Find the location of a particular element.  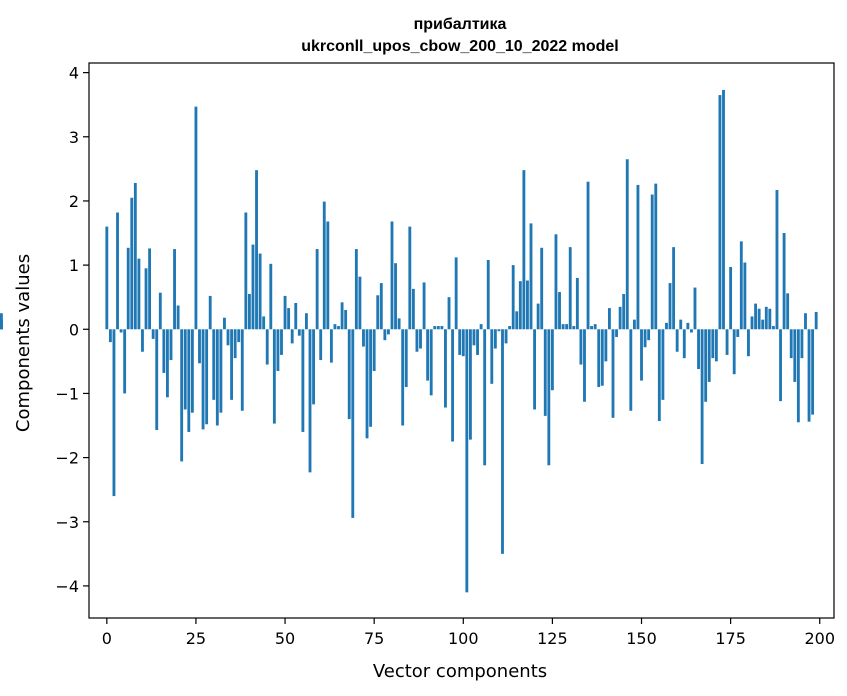

x-tick-label: 25 is located at coordinates (196, 638).